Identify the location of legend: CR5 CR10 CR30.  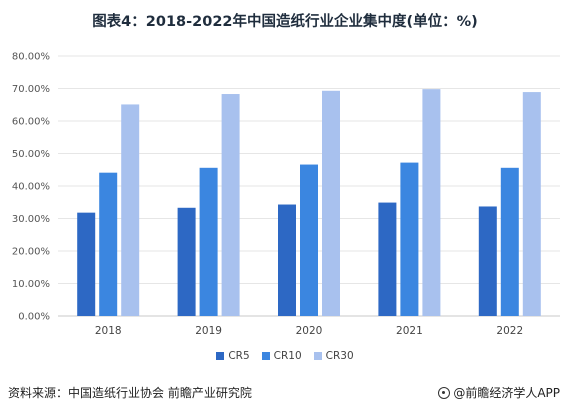
(285, 356).